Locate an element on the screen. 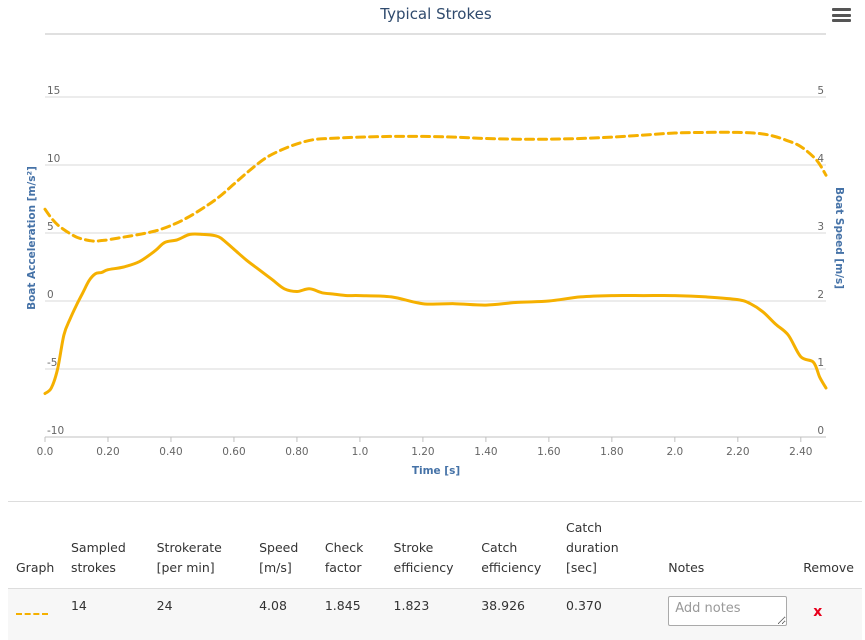  x-tick-label: 1.0 is located at coordinates (360, 452).